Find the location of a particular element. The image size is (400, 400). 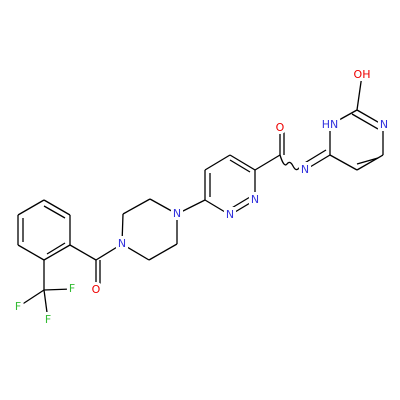

atom-label: OH is located at coordinates (362, 74).